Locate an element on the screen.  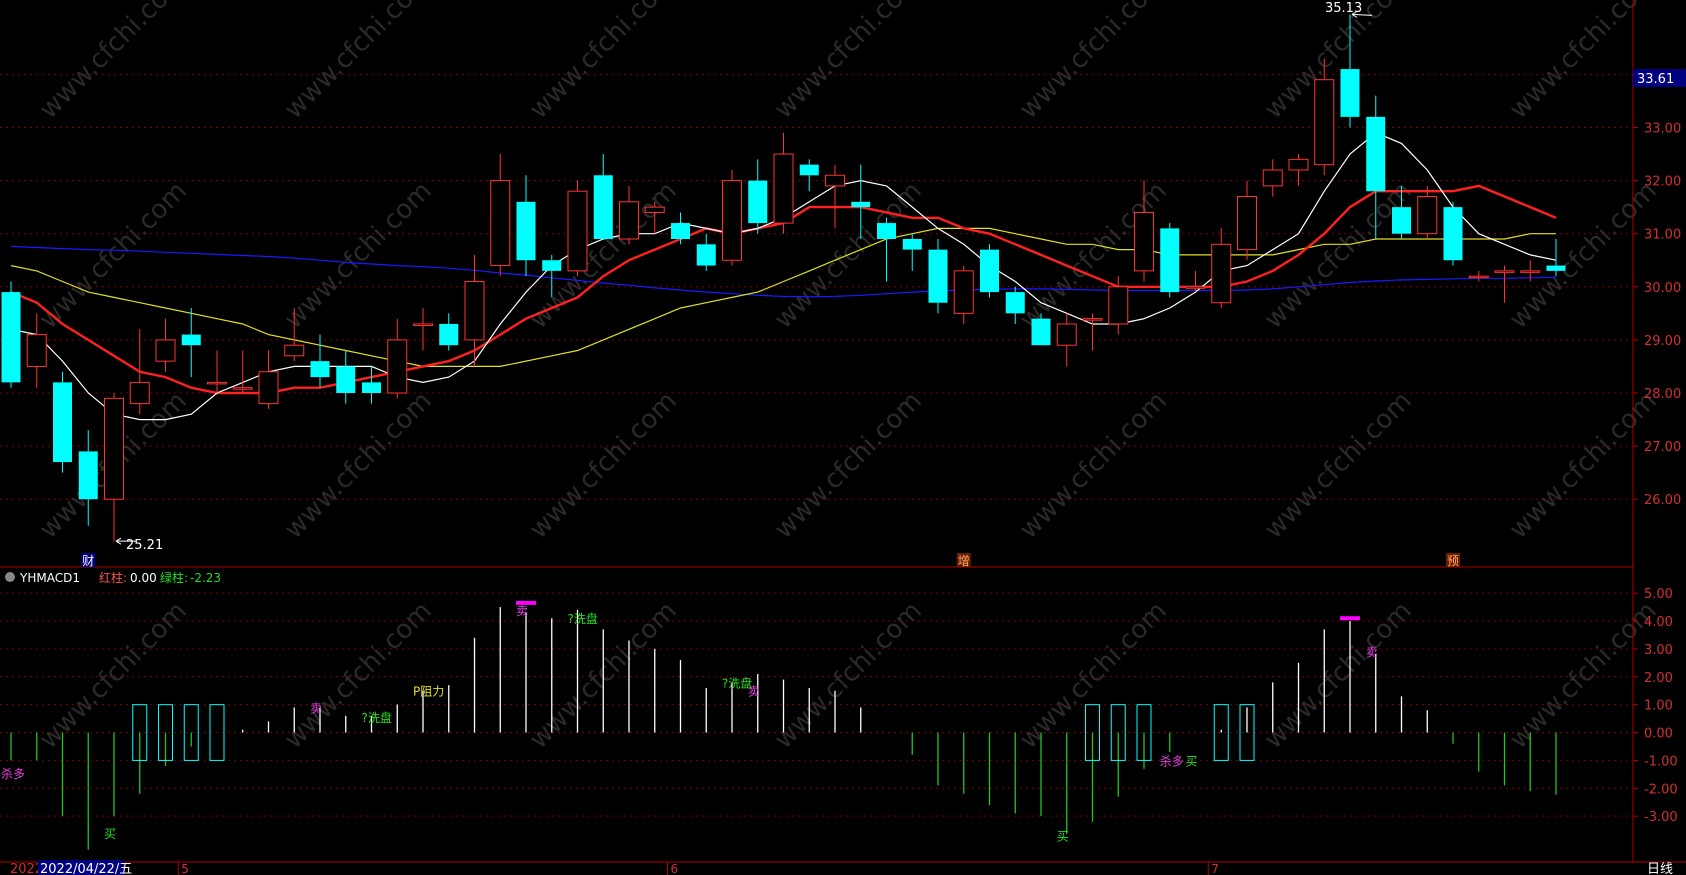
macd-tick-label: 5.00 is located at coordinates (1658, 594).